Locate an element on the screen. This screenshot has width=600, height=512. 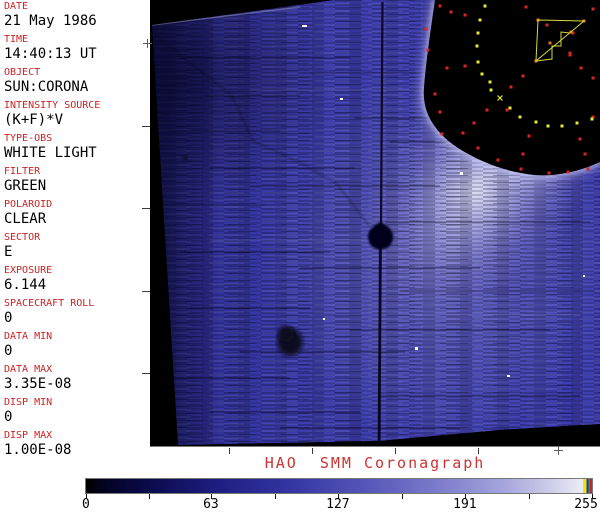
polygon-vertex-dot is located at coordinates (550, 43).